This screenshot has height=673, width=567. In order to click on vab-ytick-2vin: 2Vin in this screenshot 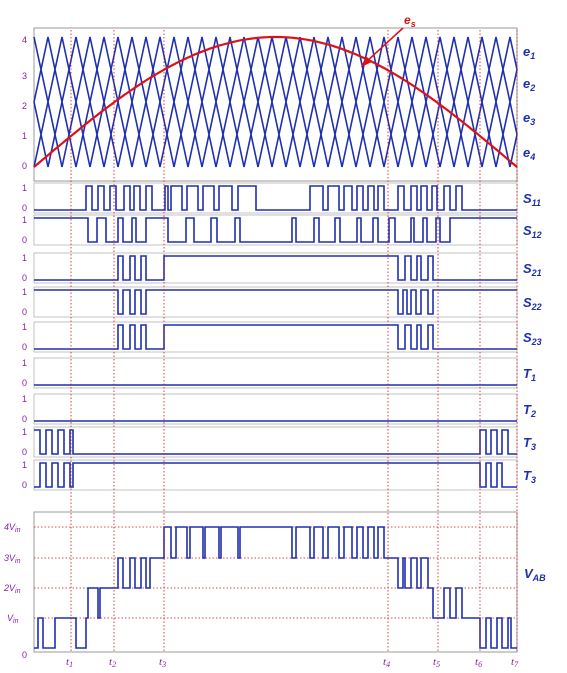, I will do `click(12, 589)`.